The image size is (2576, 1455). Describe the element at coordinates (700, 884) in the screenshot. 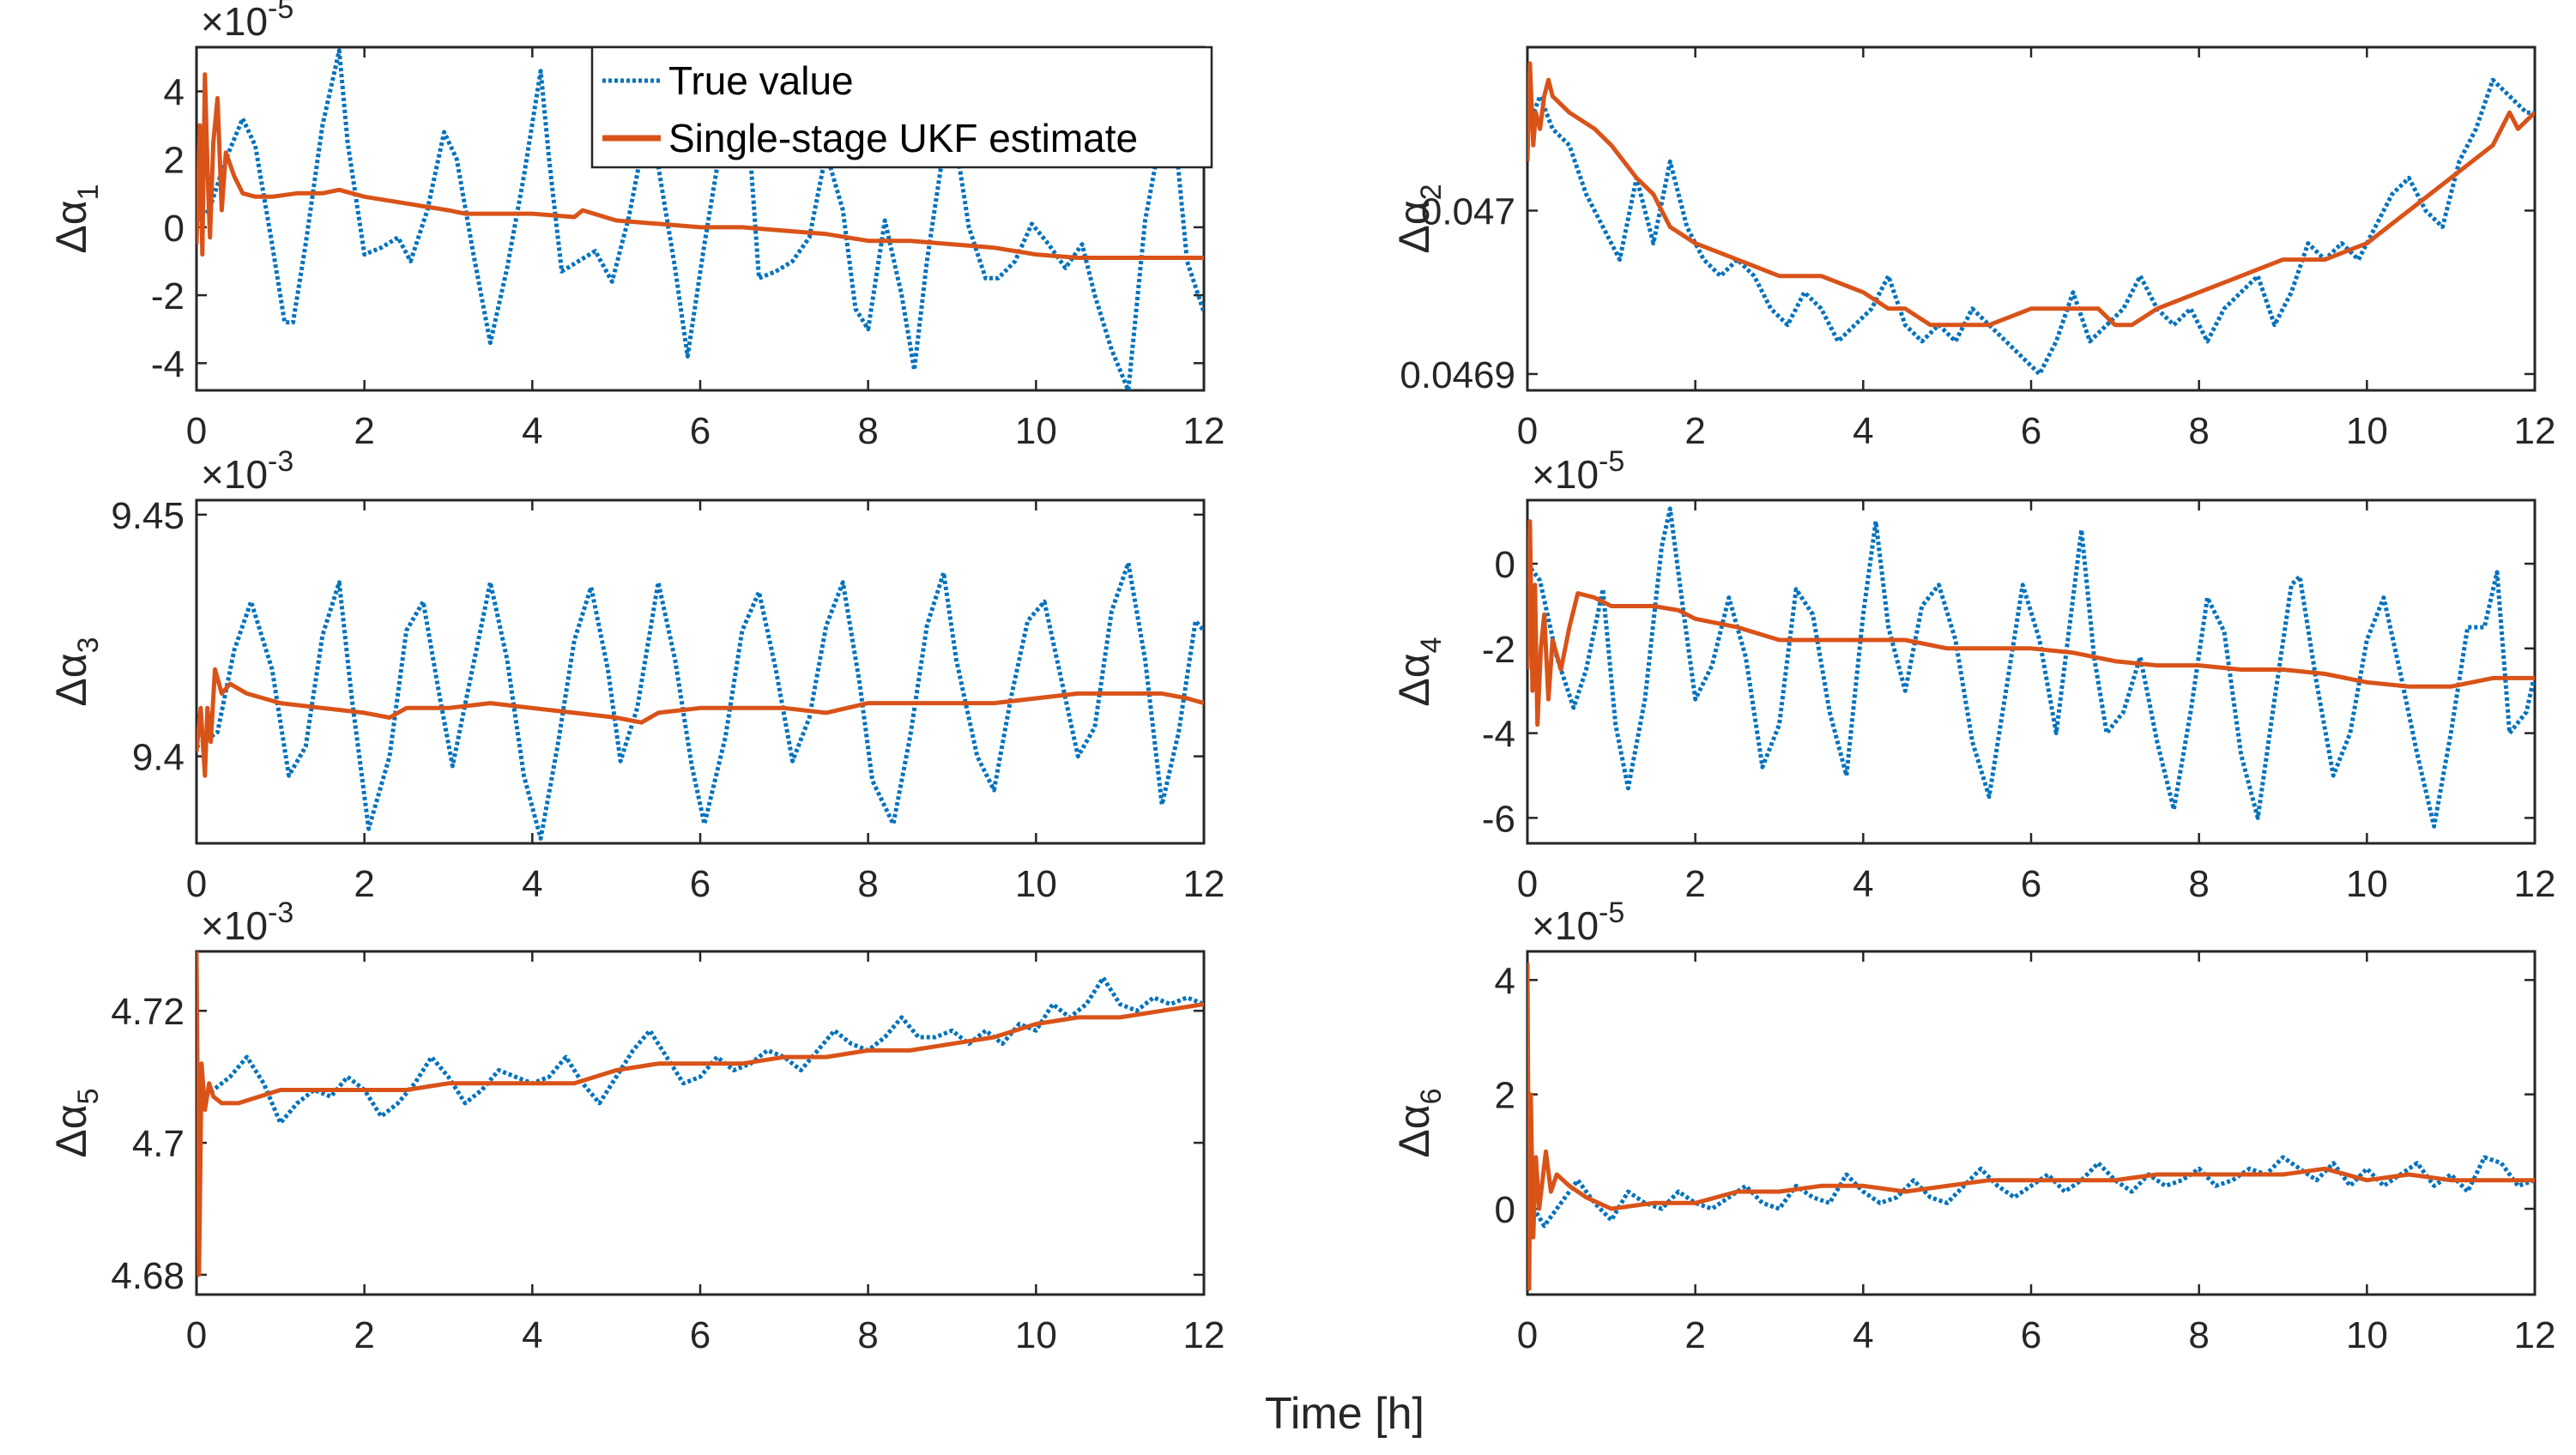

I see `panel-3-x-tick-label: 6` at that location.